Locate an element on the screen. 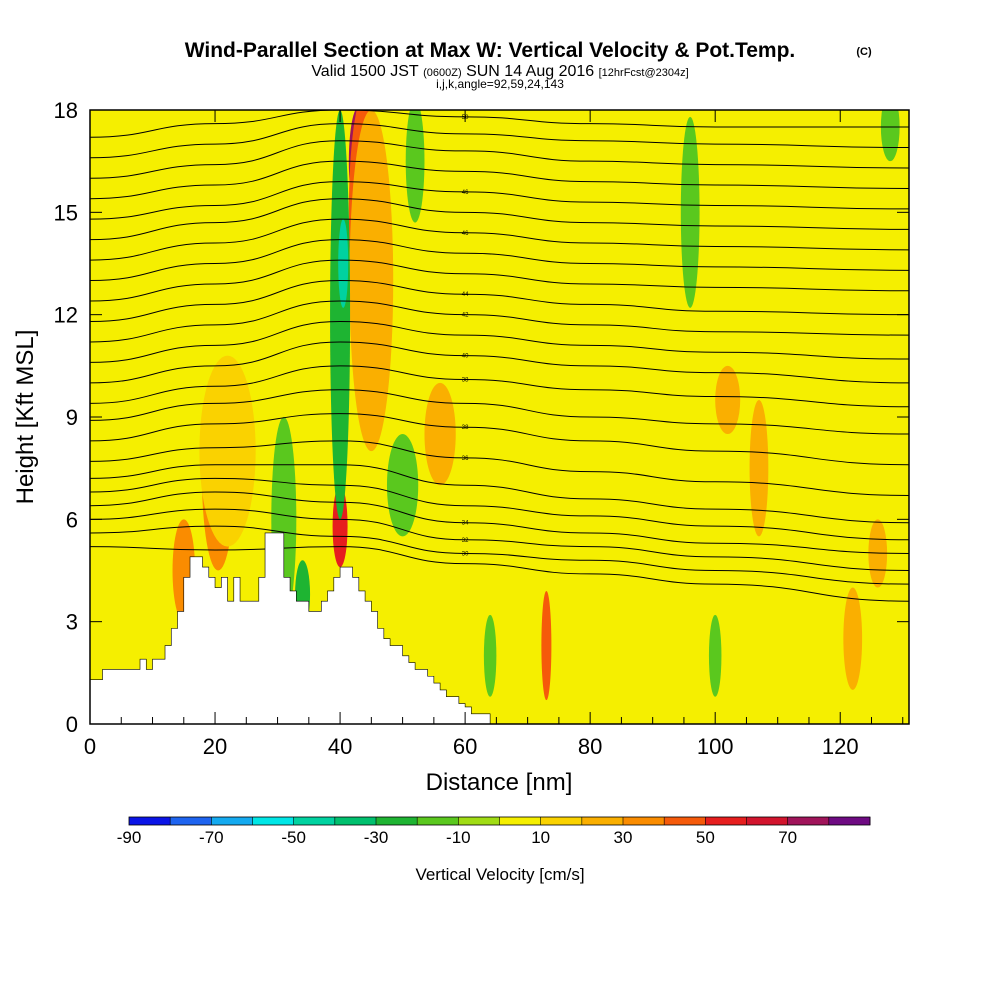 This screenshot has height=1000, width=1000. copyright-mark: (C) is located at coordinates (864, 52).